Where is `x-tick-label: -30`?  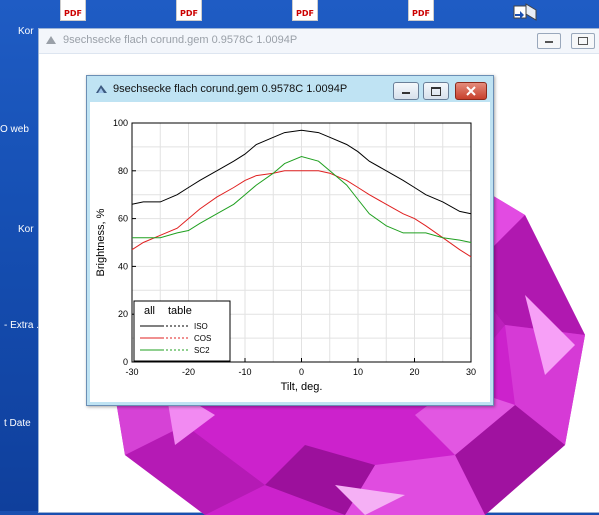
x-tick-label: -30 is located at coordinates (131, 372).